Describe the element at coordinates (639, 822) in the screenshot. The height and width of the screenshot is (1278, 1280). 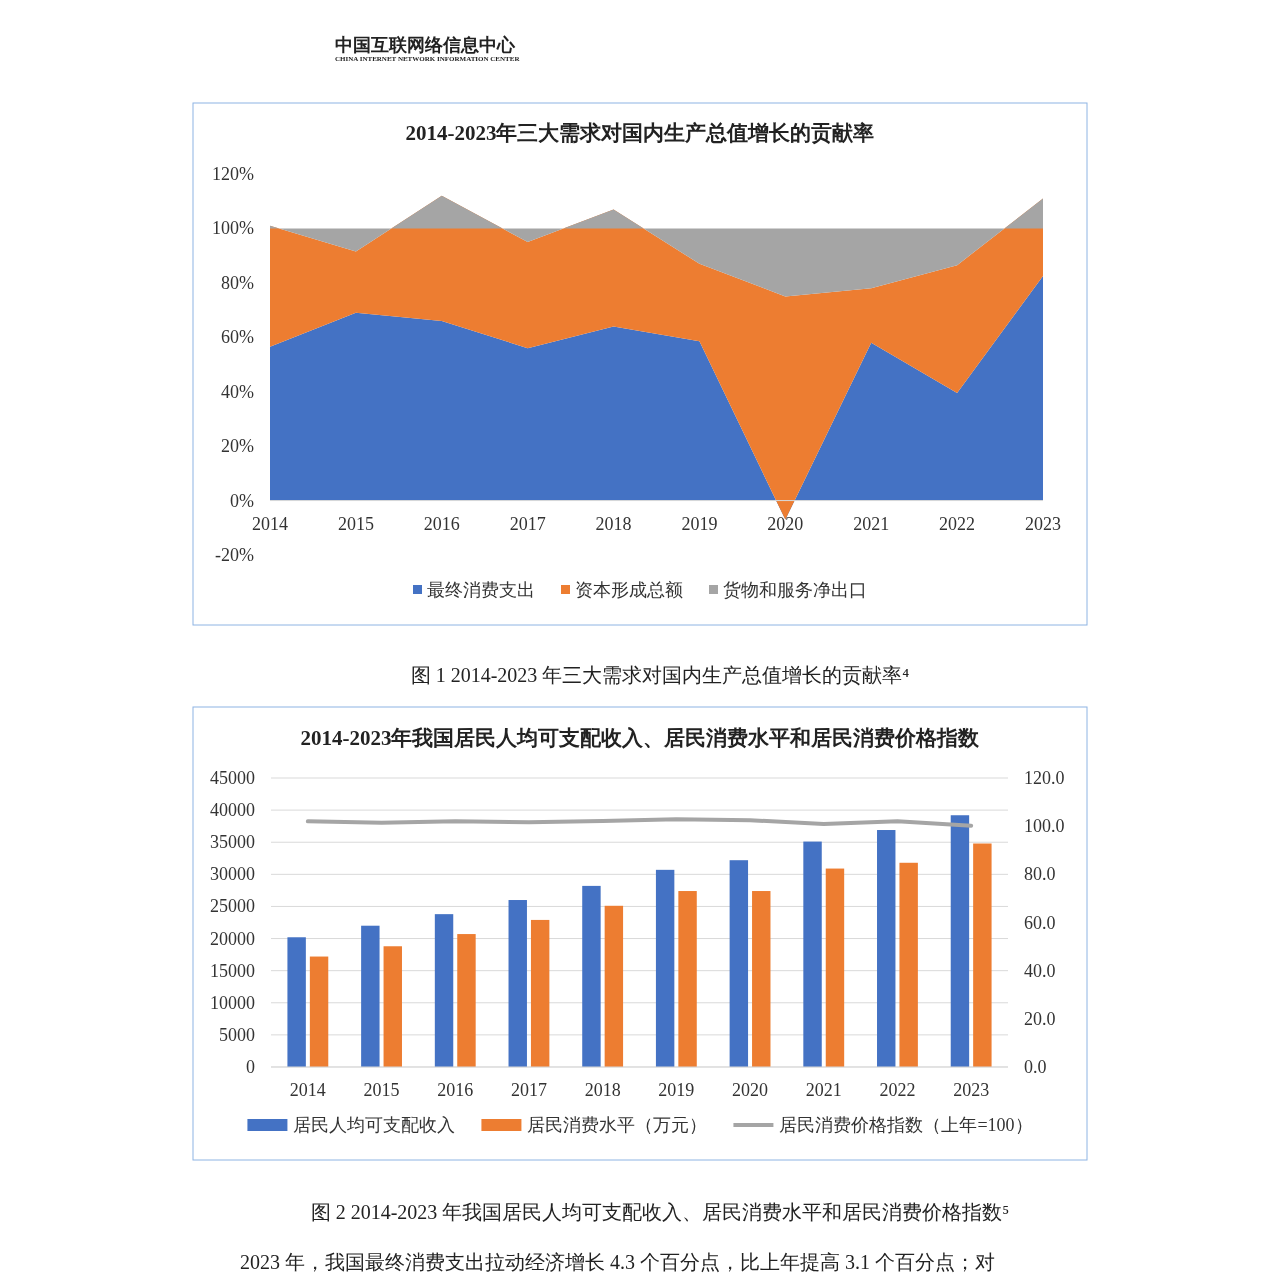
I see `line-series` at that location.